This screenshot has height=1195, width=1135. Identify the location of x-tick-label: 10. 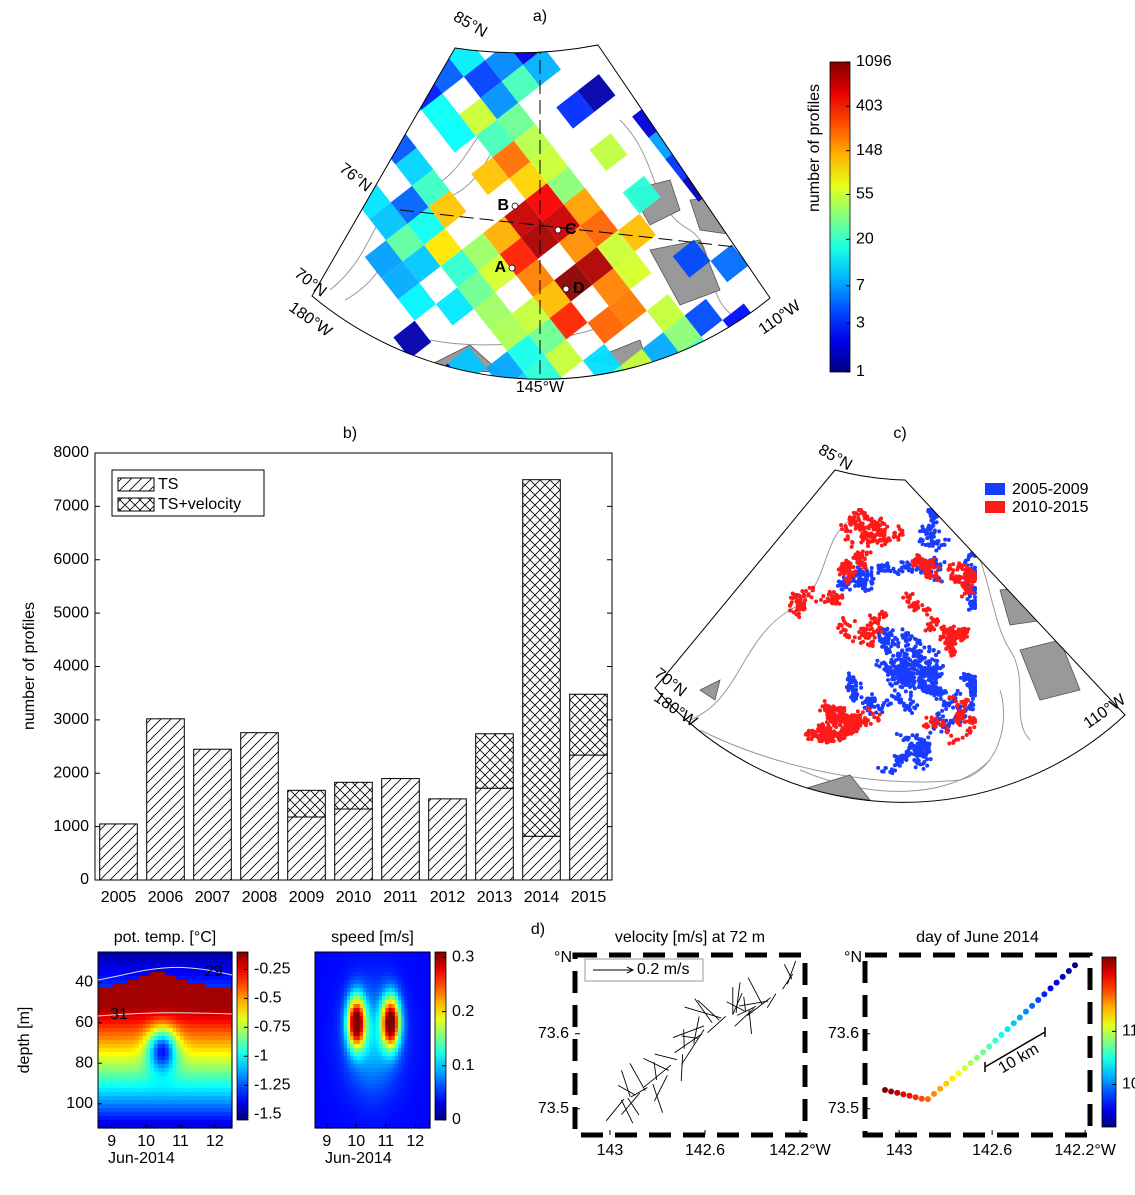
(146, 1141).